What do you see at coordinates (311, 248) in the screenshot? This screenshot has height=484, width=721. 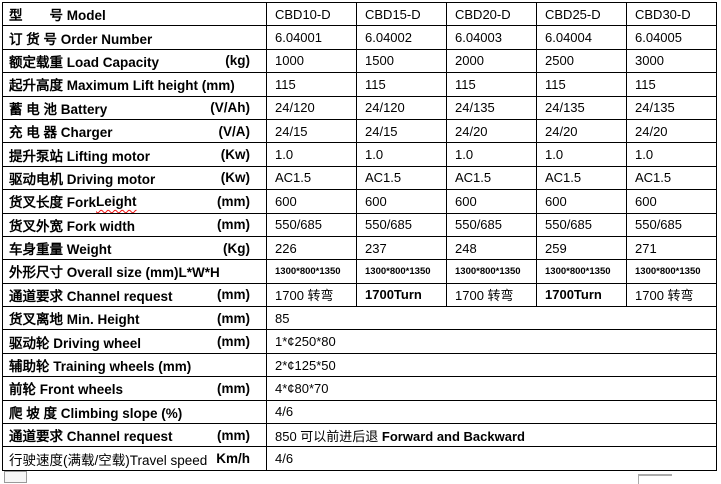 I see `table-cell: 226` at bounding box center [311, 248].